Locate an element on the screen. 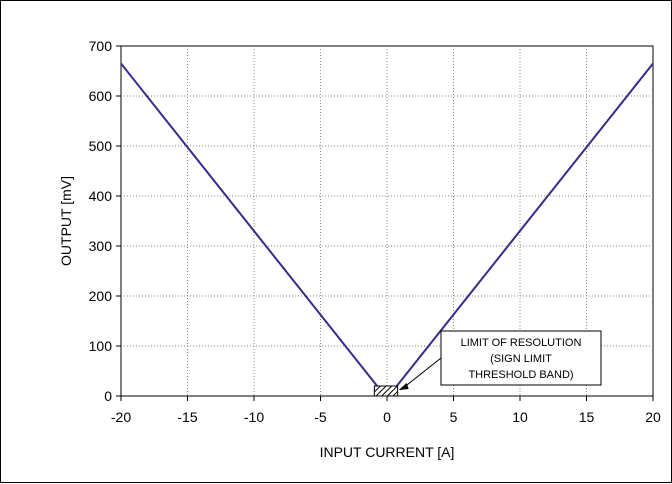 The height and width of the screenshot is (484, 672). x-tick-label: -15 is located at coordinates (187, 417).